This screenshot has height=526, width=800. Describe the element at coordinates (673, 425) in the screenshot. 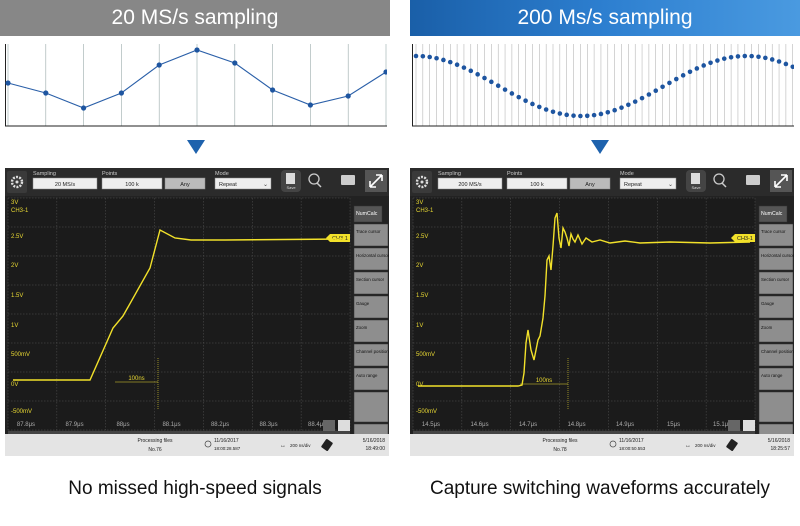

I see `x-tick-label: 15μs` at that location.